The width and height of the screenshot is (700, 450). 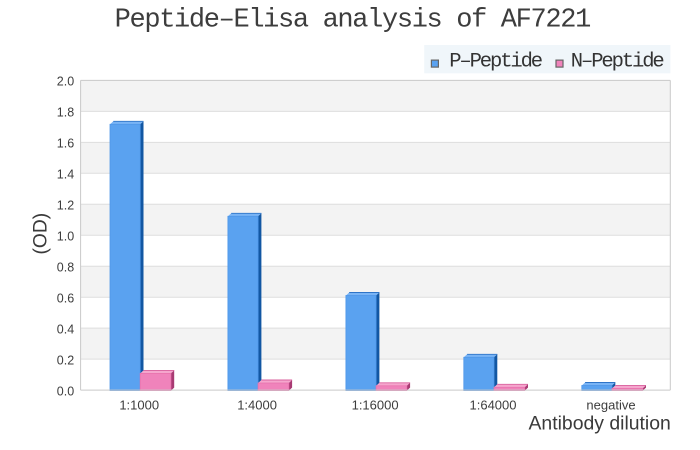 I want to click on svg-text: negative, so click(x=610, y=405).